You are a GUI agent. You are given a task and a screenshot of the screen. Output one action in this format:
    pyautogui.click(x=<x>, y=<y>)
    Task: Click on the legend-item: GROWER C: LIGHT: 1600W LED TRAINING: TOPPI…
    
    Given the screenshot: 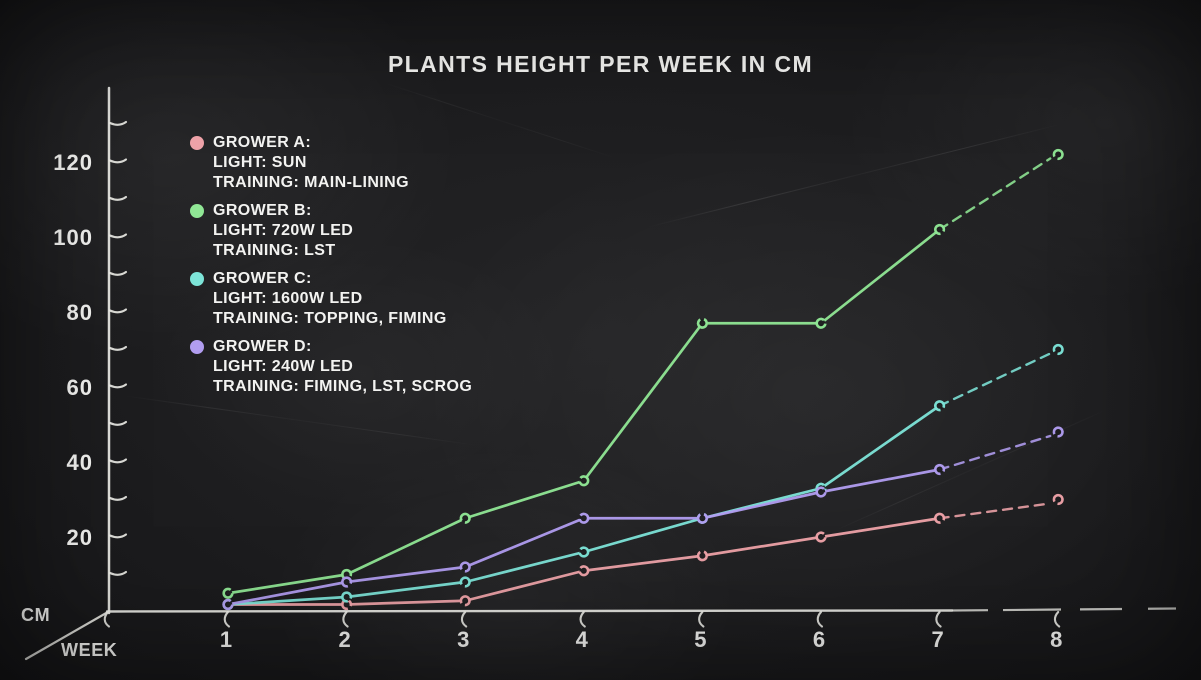 What is the action you would take?
    pyautogui.click(x=329, y=299)
    